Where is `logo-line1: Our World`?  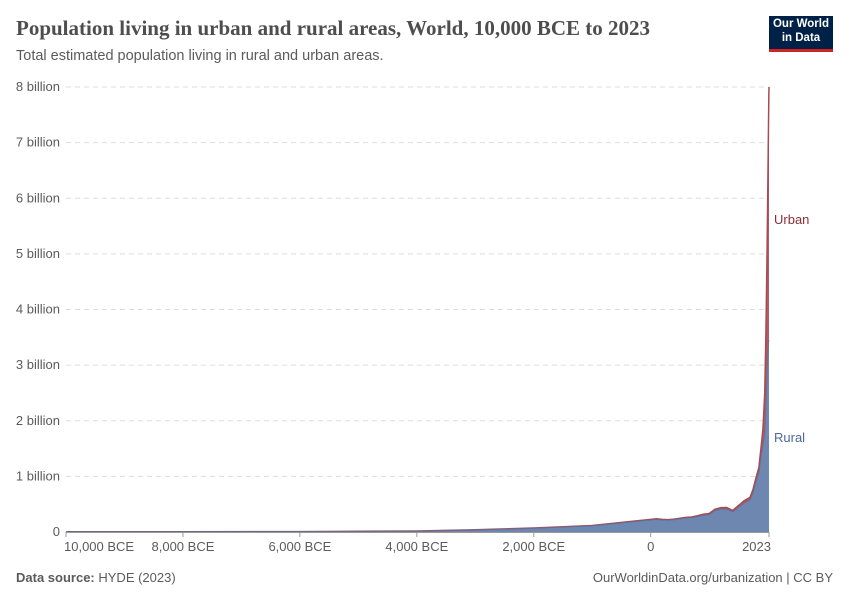
logo-line1: Our World is located at coordinates (800, 24).